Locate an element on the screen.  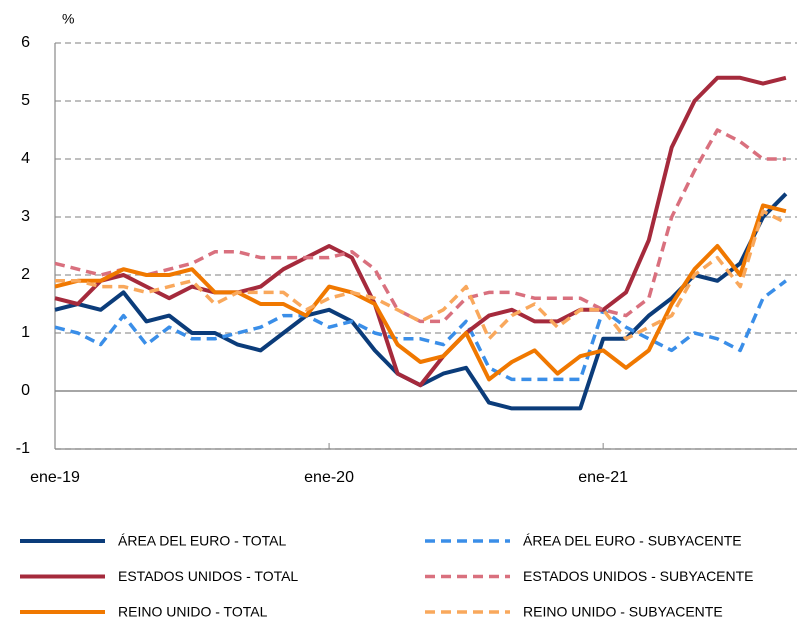
x-tick-label: ene-19 is located at coordinates (55, 477).